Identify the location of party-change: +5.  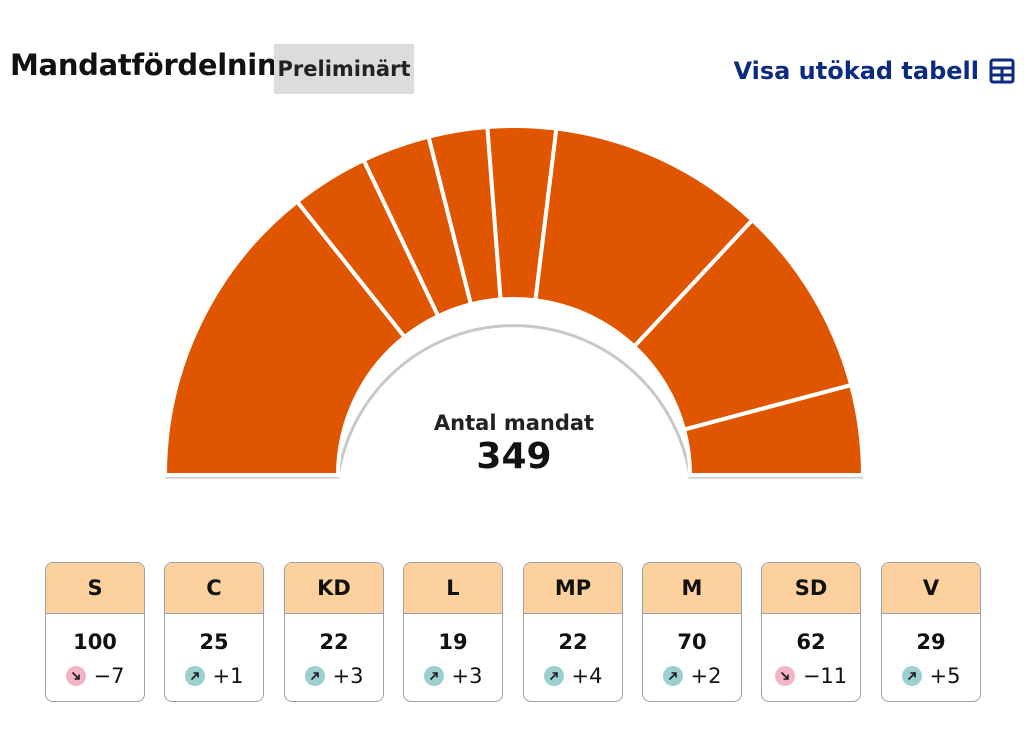
(931, 676).